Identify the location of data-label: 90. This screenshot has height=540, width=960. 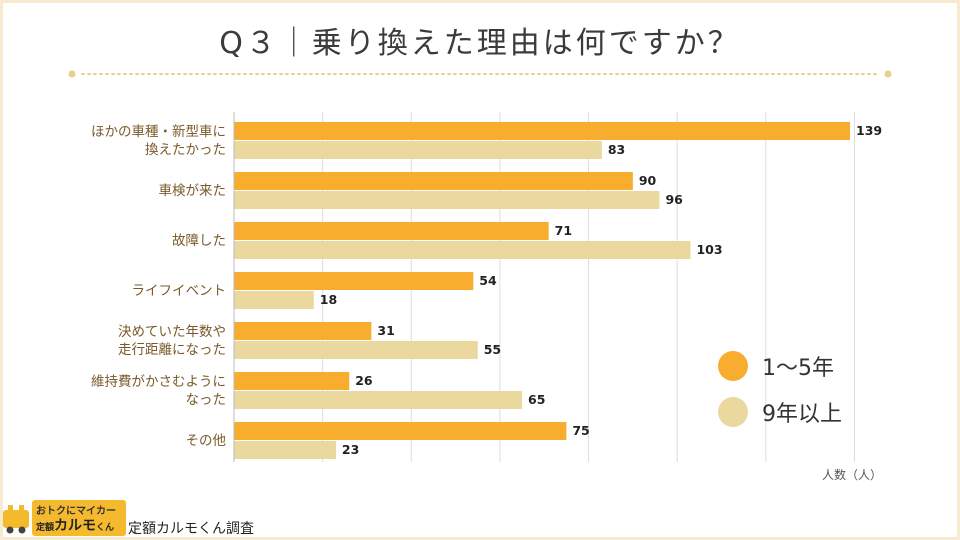
(647, 180).